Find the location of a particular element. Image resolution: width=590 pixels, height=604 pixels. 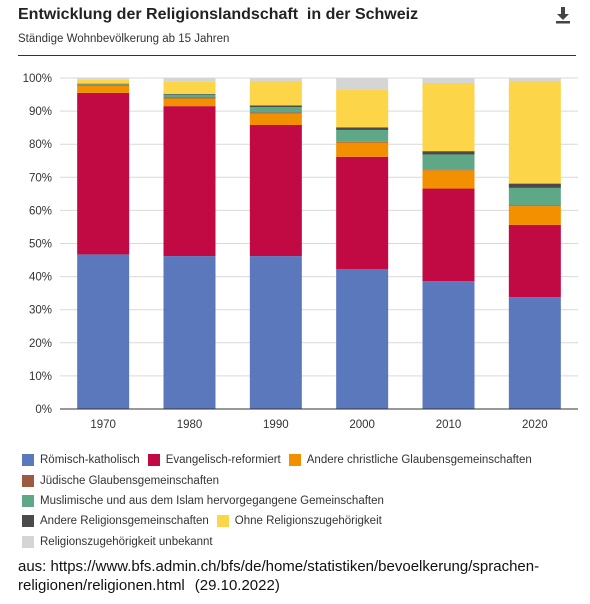

legend-item-evangelisch-reformiert: Evangelisch-reformiert is located at coordinates (214, 460).